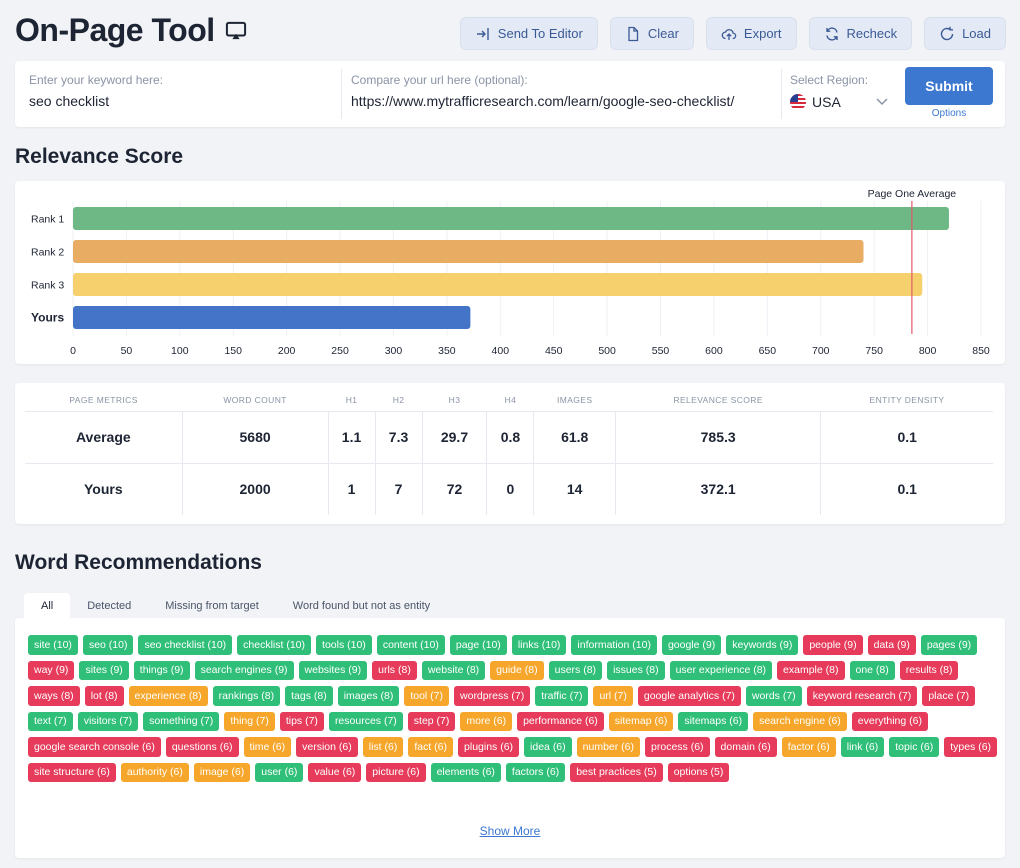 The width and height of the screenshot is (1020, 868). What do you see at coordinates (301, 721) in the screenshot?
I see `word-chip: tips (7)` at bounding box center [301, 721].